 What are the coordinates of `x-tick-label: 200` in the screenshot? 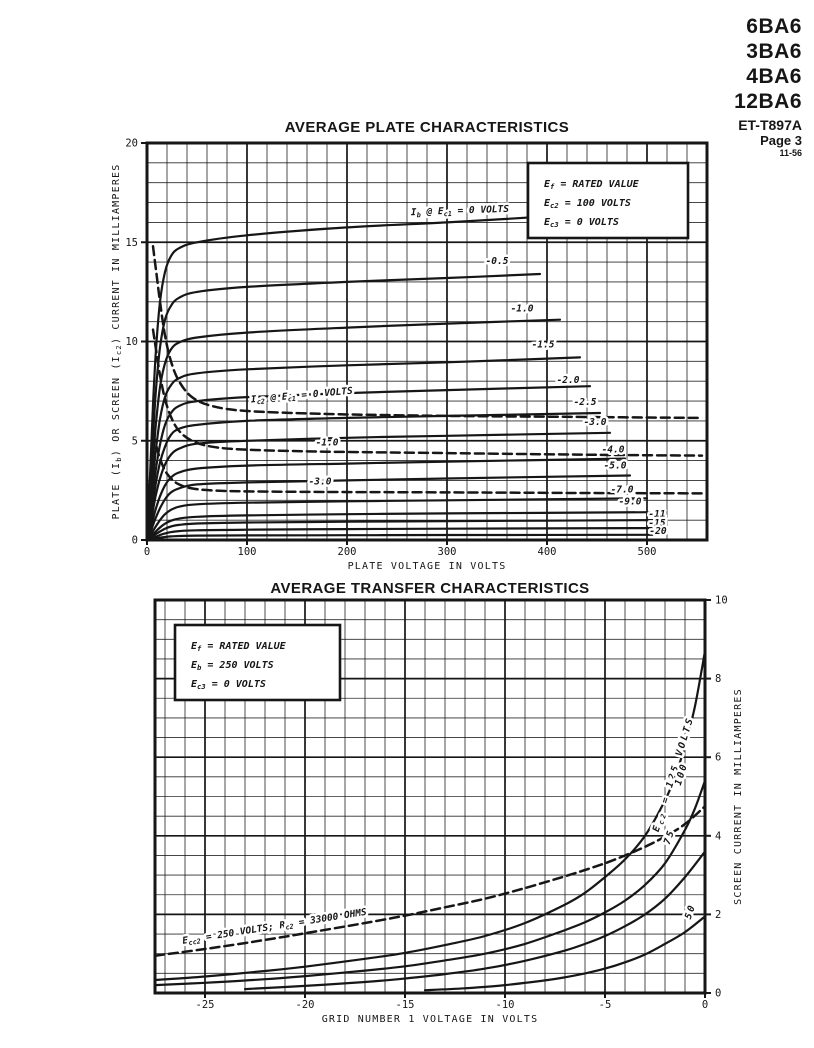 It's located at (347, 552).